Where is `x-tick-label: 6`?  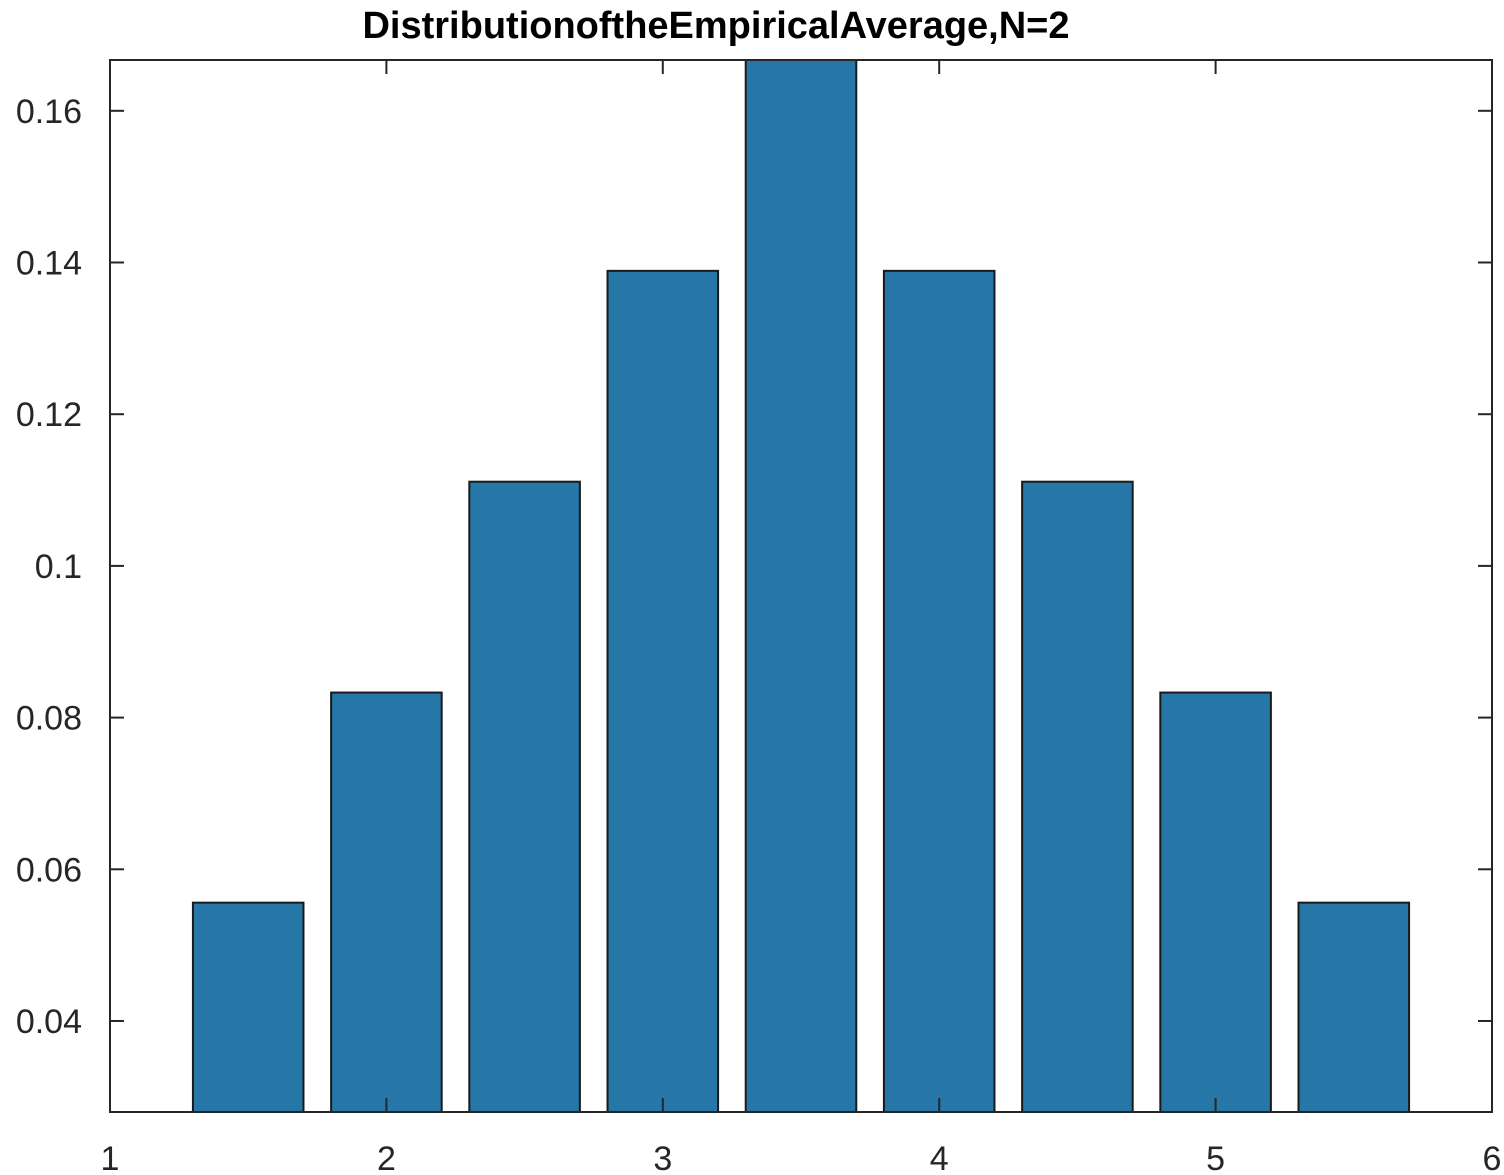 x-tick-label: 6 is located at coordinates (1492, 1157).